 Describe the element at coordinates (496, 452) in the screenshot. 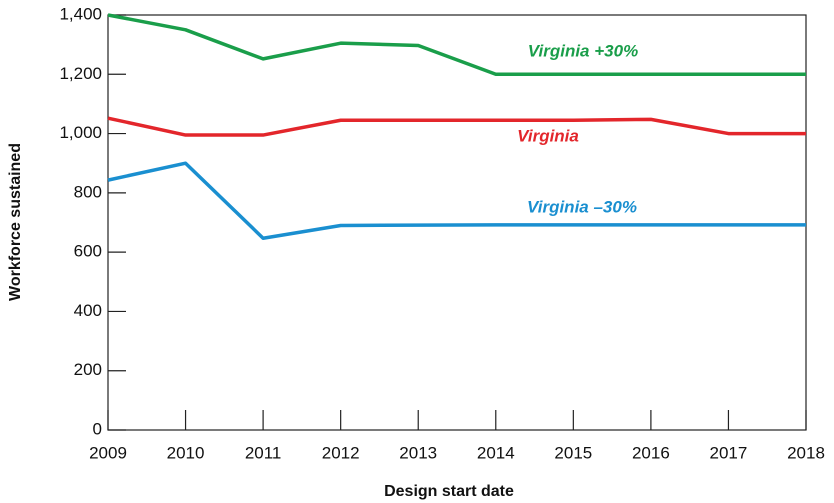

I see `x-tick-label: 2014` at that location.